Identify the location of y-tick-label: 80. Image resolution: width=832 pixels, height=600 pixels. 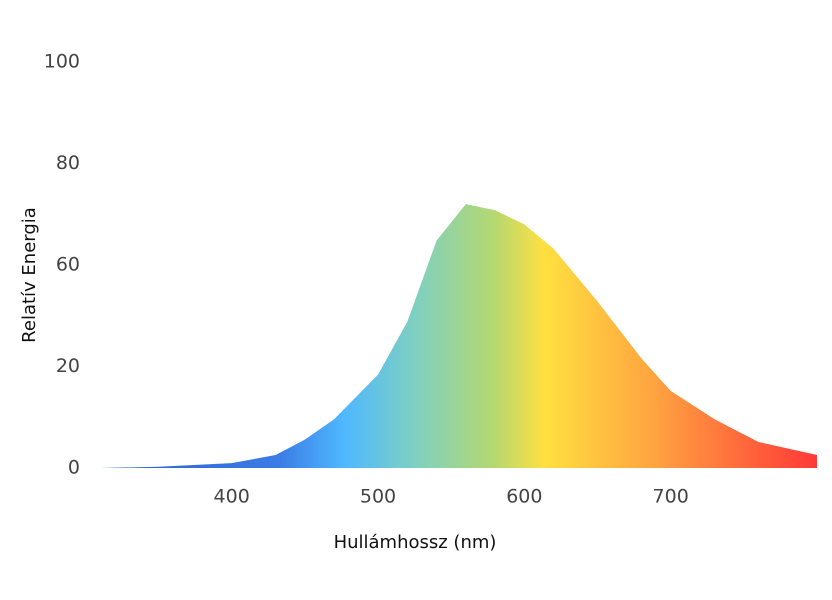
(68, 163).